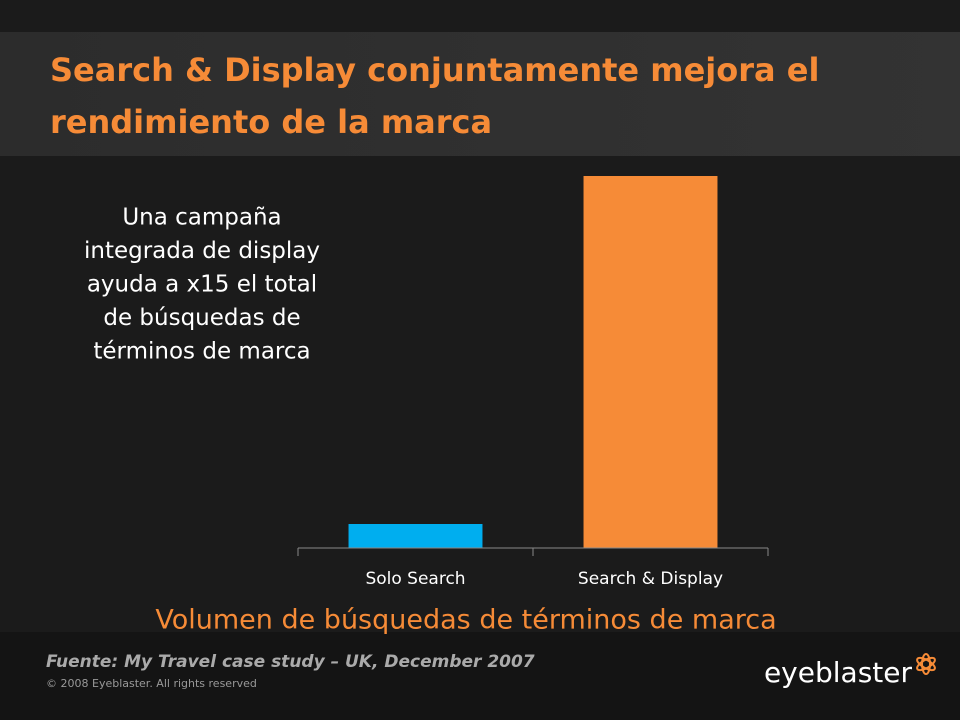 The width and height of the screenshot is (960, 720). Describe the element at coordinates (415, 579) in the screenshot. I see `x-tick-label: Solo Search` at that location.